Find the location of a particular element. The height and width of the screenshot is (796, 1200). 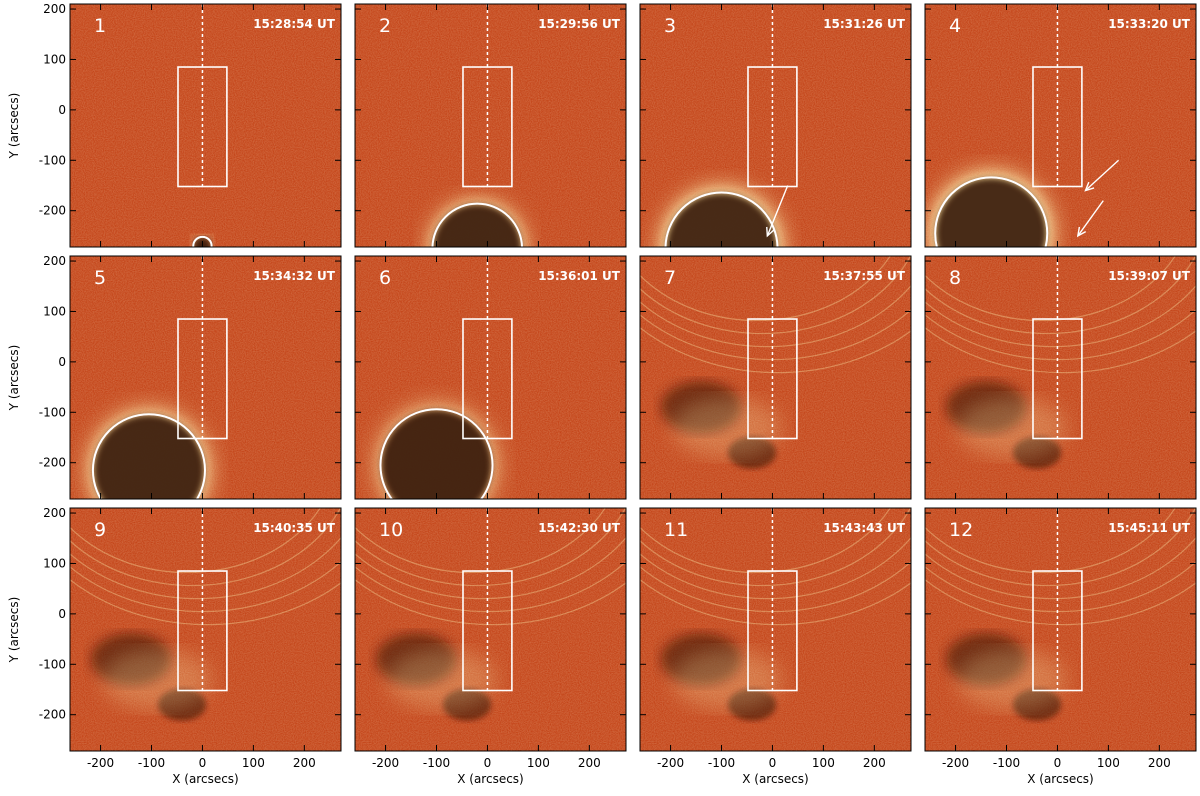

panel-time: 15:43:43 UT is located at coordinates (864, 528).